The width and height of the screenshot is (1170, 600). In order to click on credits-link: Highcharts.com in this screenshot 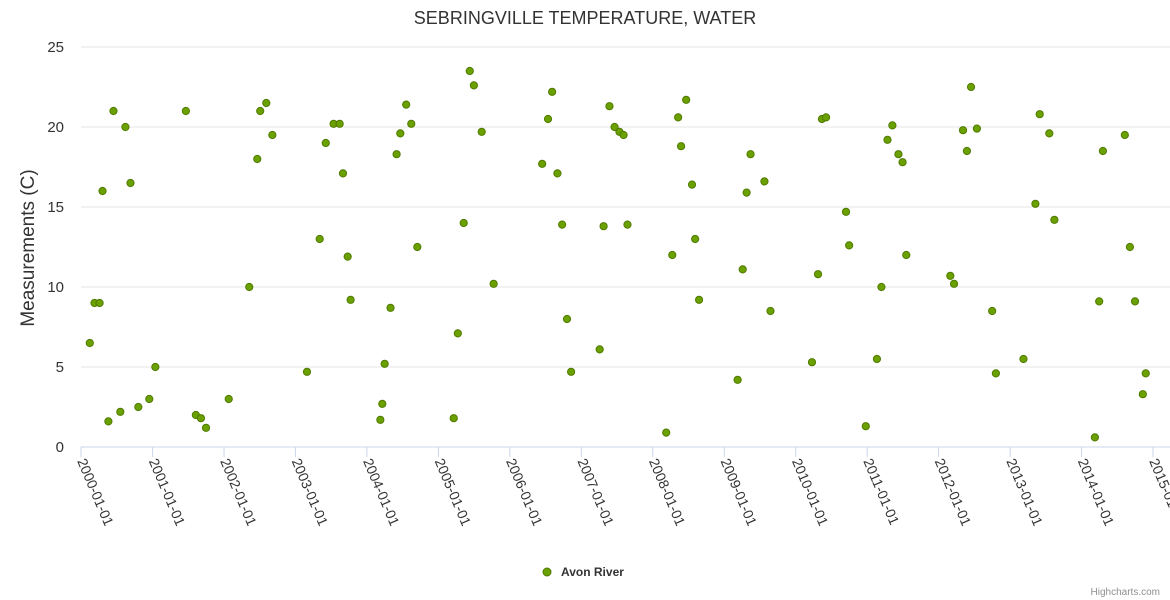, I will do `click(1125, 592)`.